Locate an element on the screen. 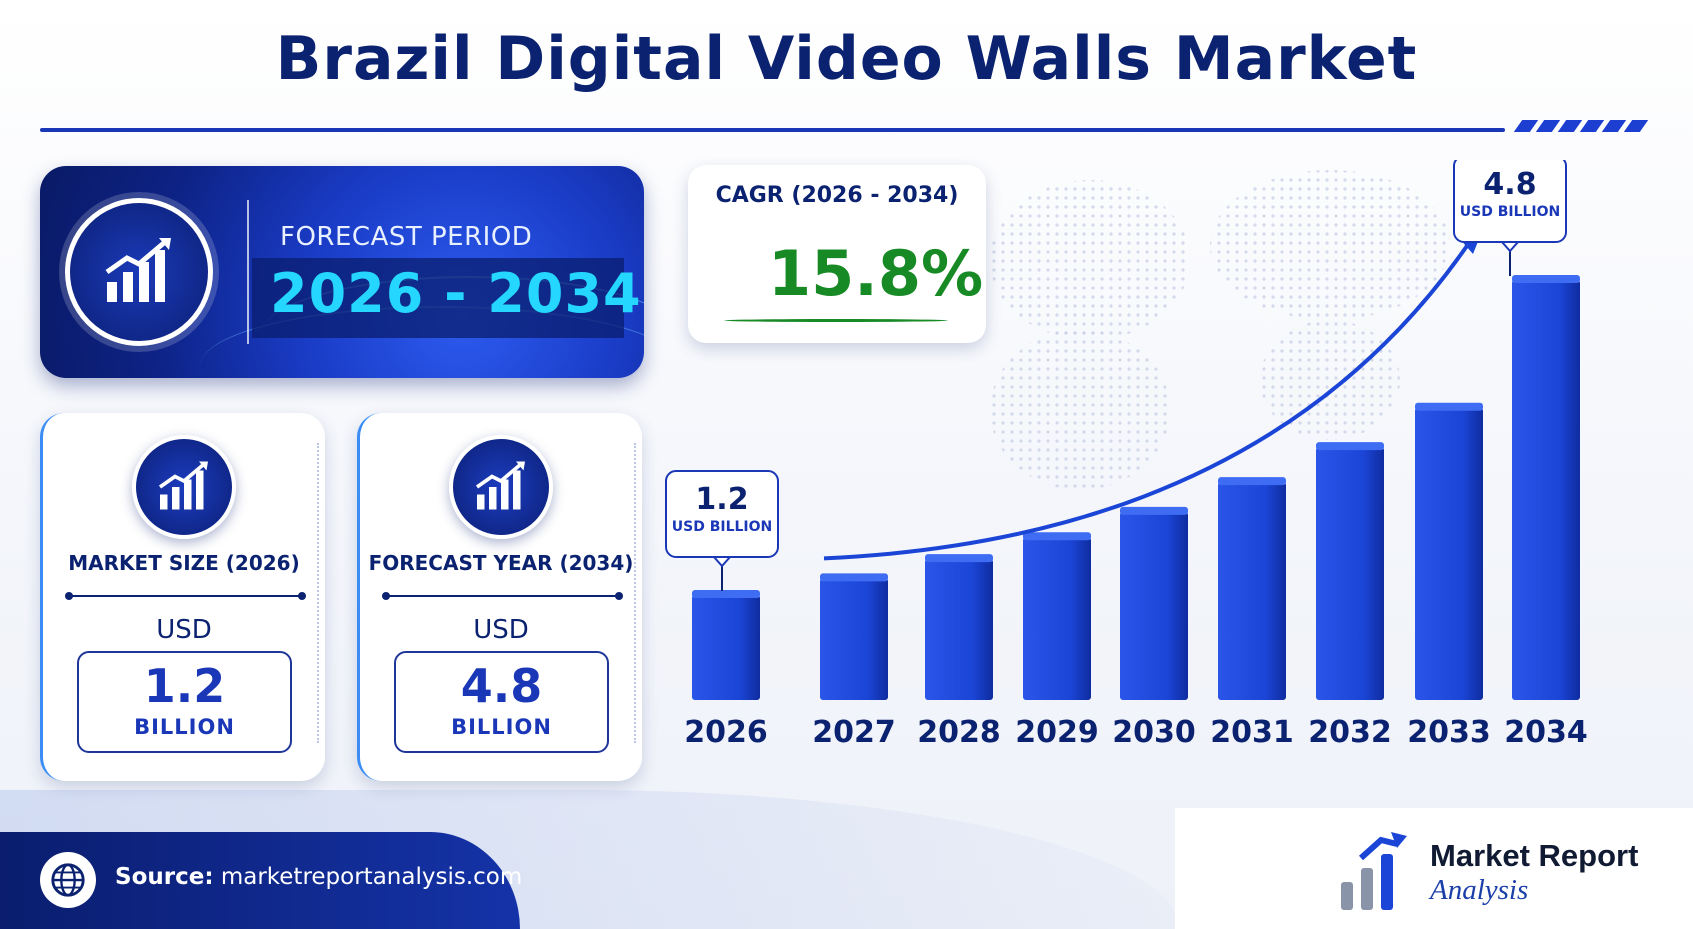 The height and width of the screenshot is (929, 1693). market-size-value-box: 1.2 BILLION is located at coordinates (184, 702).